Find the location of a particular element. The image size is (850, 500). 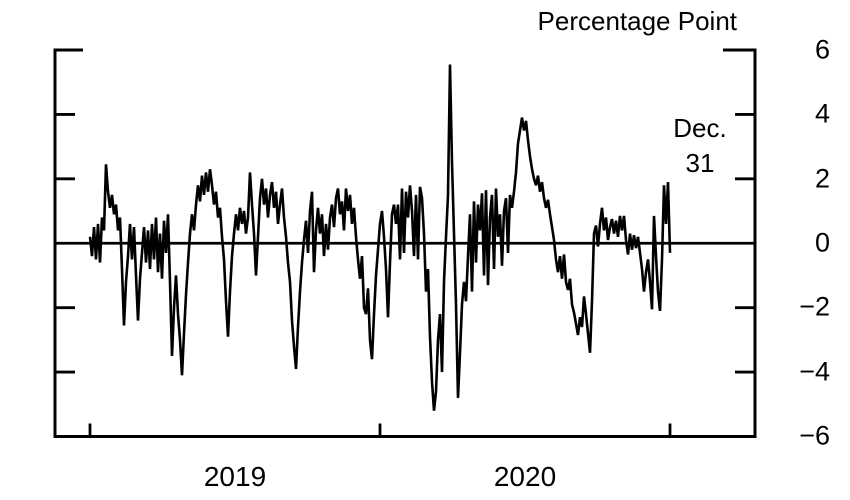

y-tick-label: 6 is located at coordinates (822, 49).